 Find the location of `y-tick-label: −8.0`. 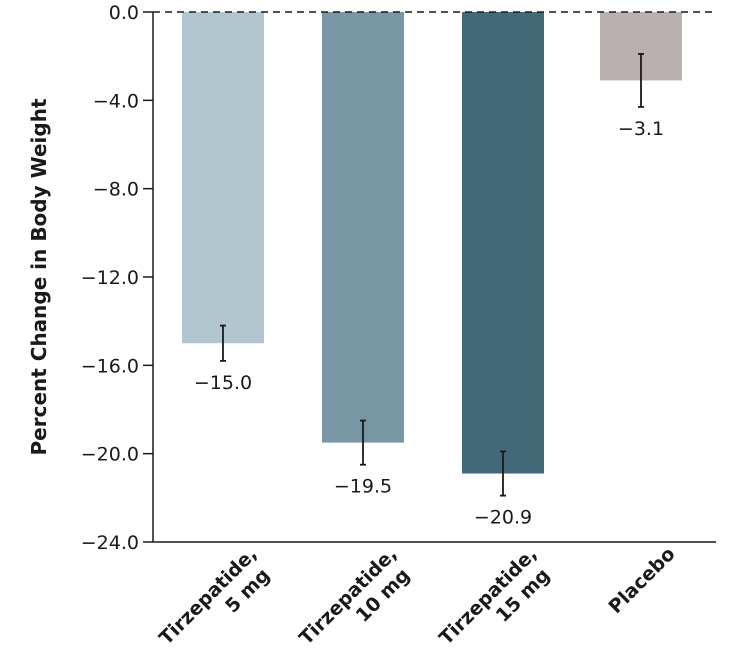

y-tick-label: −8.0 is located at coordinates (116, 190).